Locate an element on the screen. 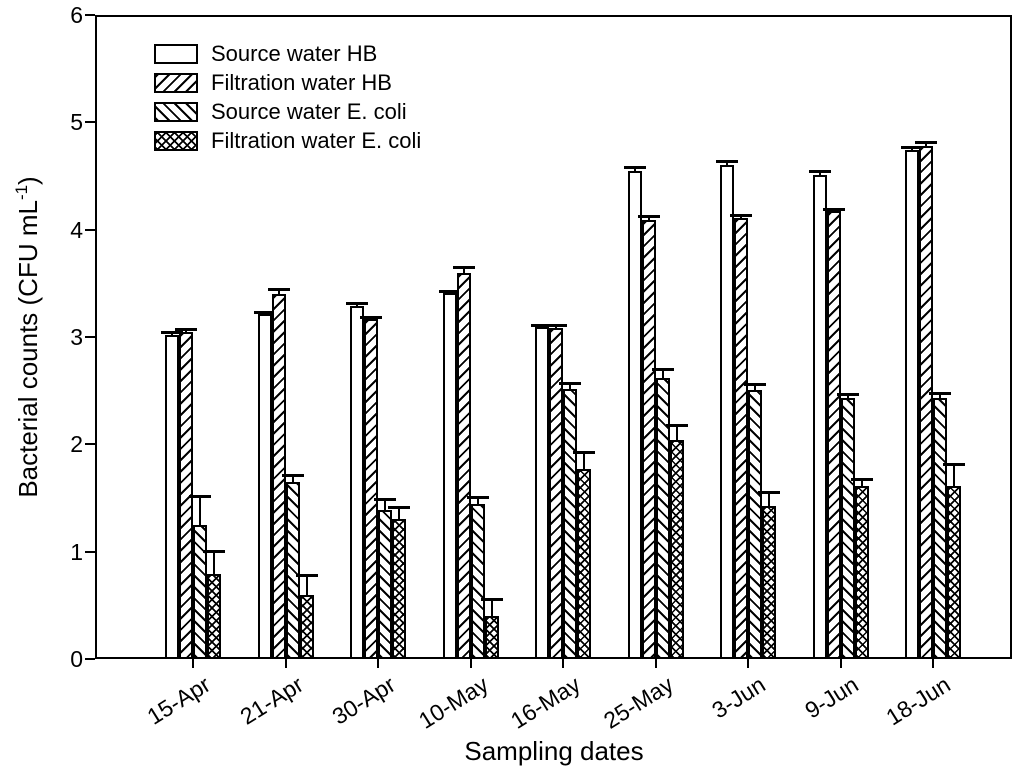  y-axis-title-text: Bacterial counts (CFU mL is located at coordinates (27, 349).